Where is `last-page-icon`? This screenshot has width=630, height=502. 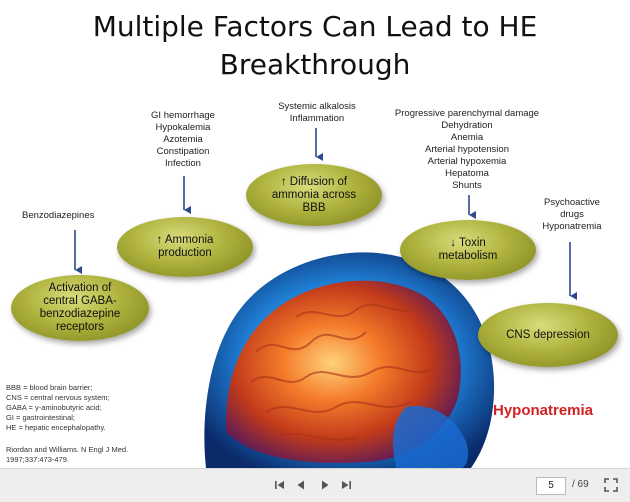 last-page-icon is located at coordinates (346, 485).